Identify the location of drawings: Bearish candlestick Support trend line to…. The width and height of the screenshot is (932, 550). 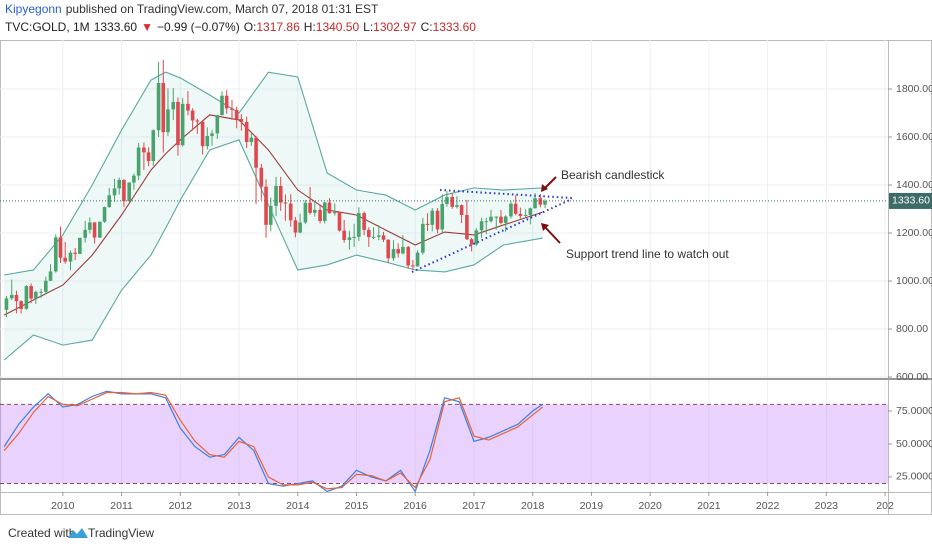
(570, 220).